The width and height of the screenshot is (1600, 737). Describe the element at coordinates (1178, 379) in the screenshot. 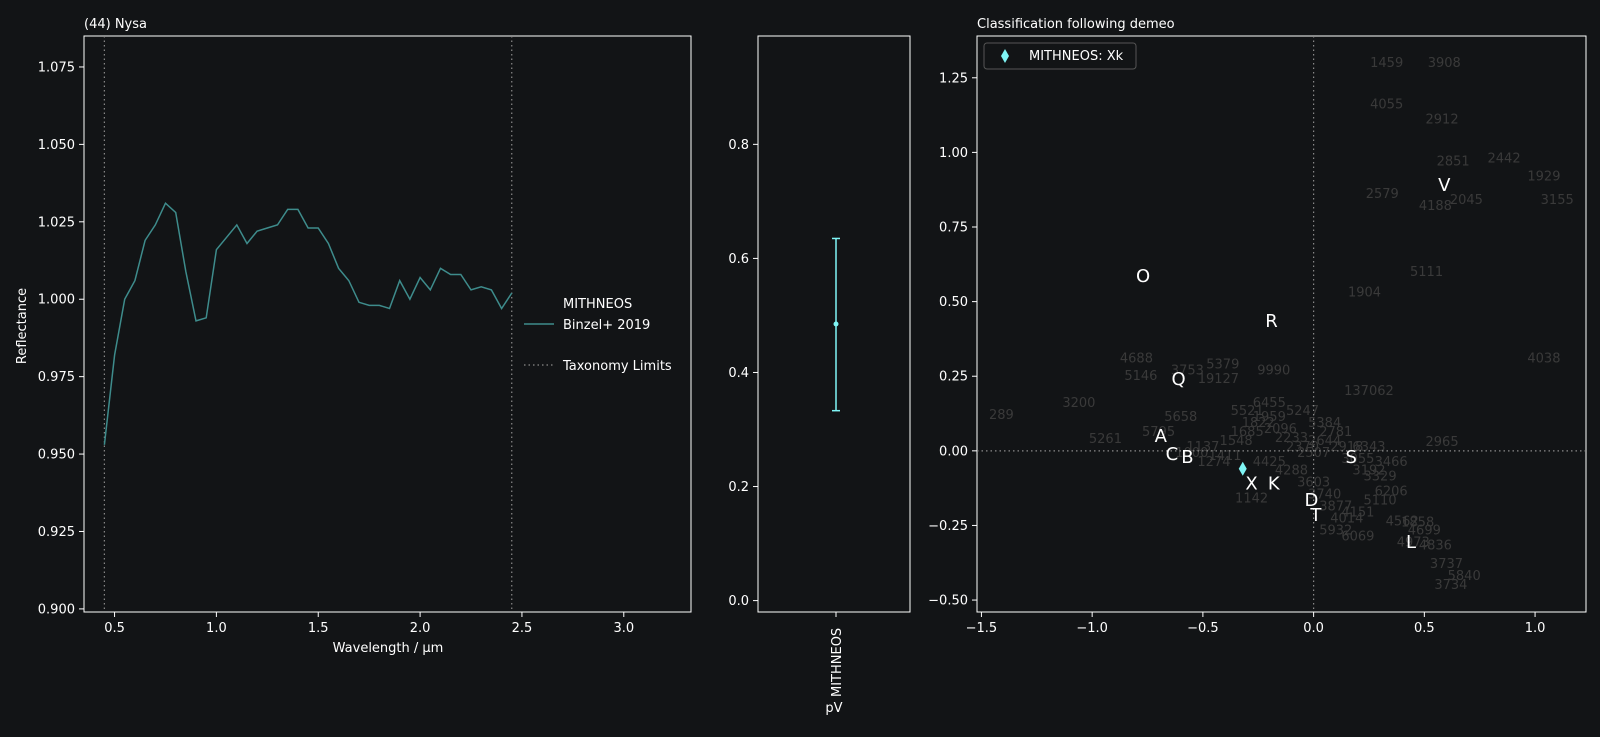

I see `class-label-q: Q` at that location.